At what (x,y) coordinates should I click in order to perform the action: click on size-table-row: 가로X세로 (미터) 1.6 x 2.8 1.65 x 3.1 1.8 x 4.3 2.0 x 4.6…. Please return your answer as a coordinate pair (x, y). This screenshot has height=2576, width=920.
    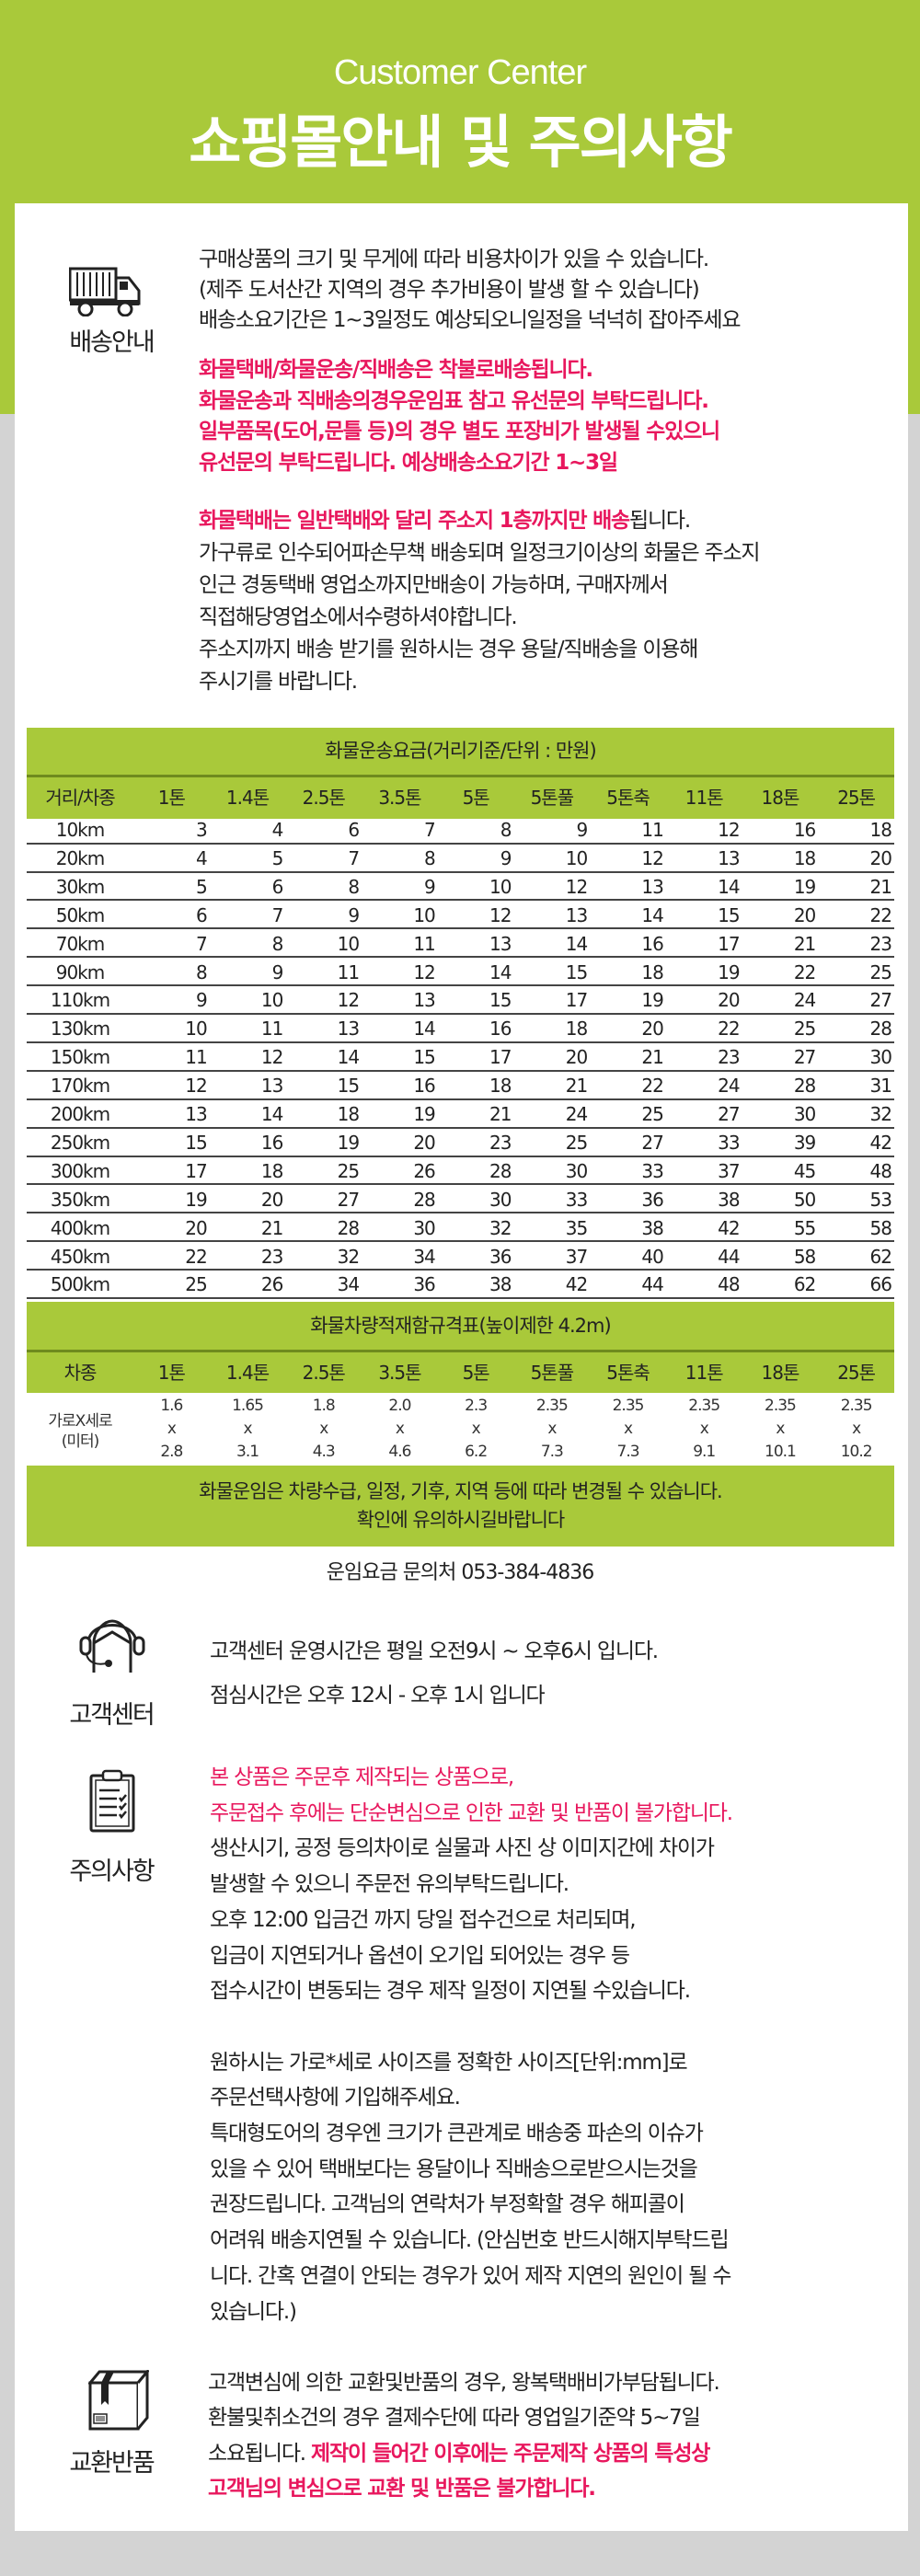
    Looking at the image, I should click on (460, 1429).